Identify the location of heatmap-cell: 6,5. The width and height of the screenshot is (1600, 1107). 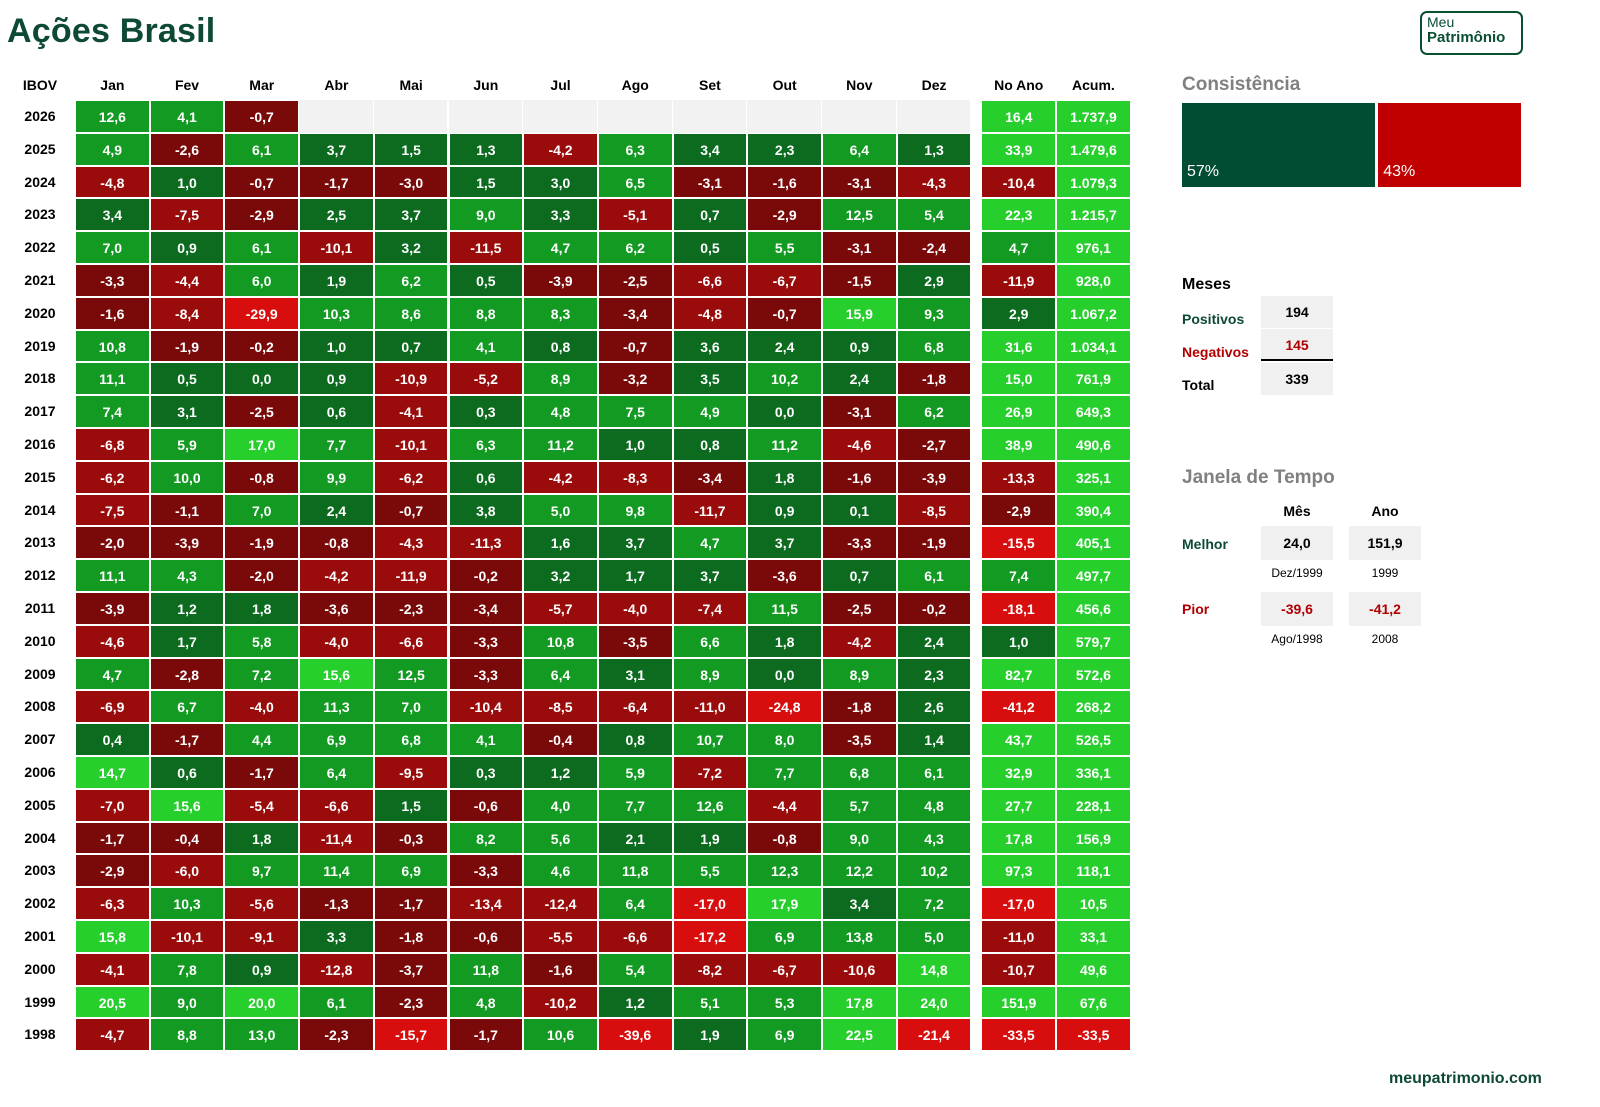
(635, 182).